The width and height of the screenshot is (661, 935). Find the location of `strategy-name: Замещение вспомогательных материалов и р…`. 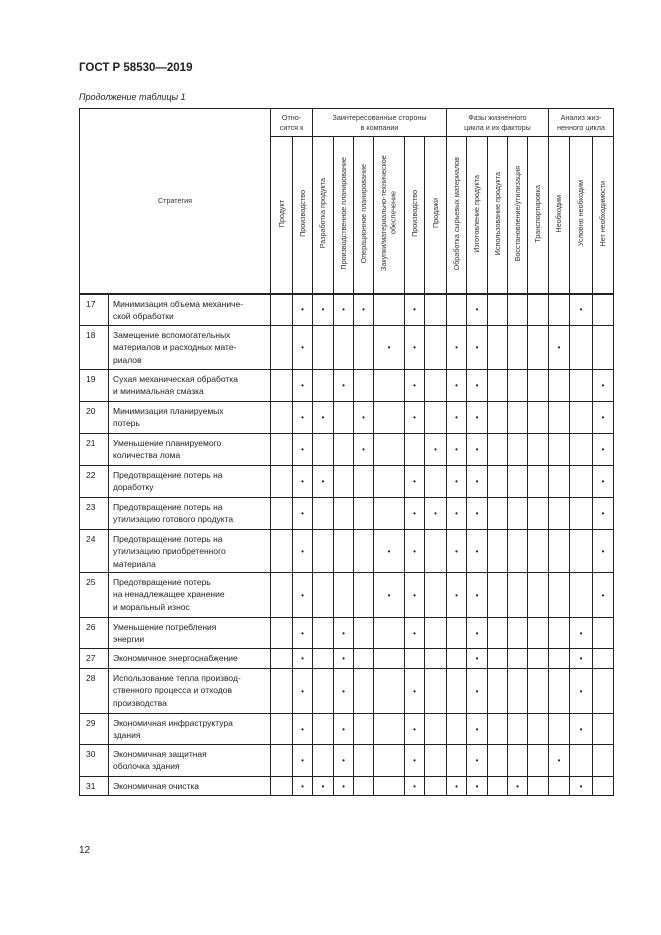

strategy-name: Замещение вспомогательных материалов и р… is located at coordinates (189, 347).